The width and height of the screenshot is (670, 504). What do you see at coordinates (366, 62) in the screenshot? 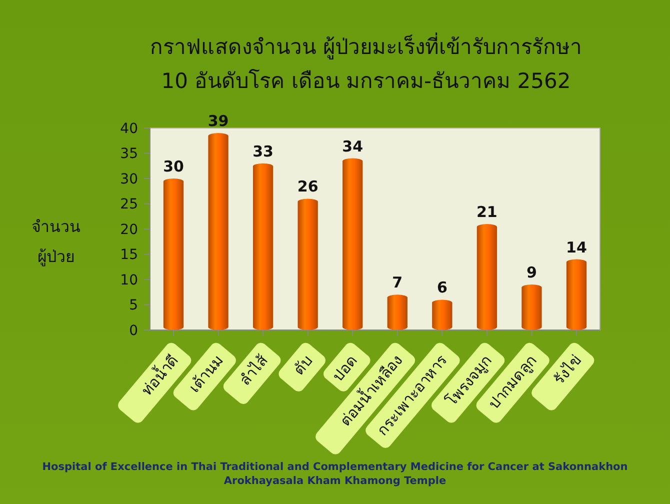
I see `chart-title: กราฟแสดงจำนวน ผู้ป่วยมะเร็งที่เข้ารับการรักษา 10 อันดับโรค เดือน มกราคม-ธันวาคม 2562` at bounding box center [366, 62].